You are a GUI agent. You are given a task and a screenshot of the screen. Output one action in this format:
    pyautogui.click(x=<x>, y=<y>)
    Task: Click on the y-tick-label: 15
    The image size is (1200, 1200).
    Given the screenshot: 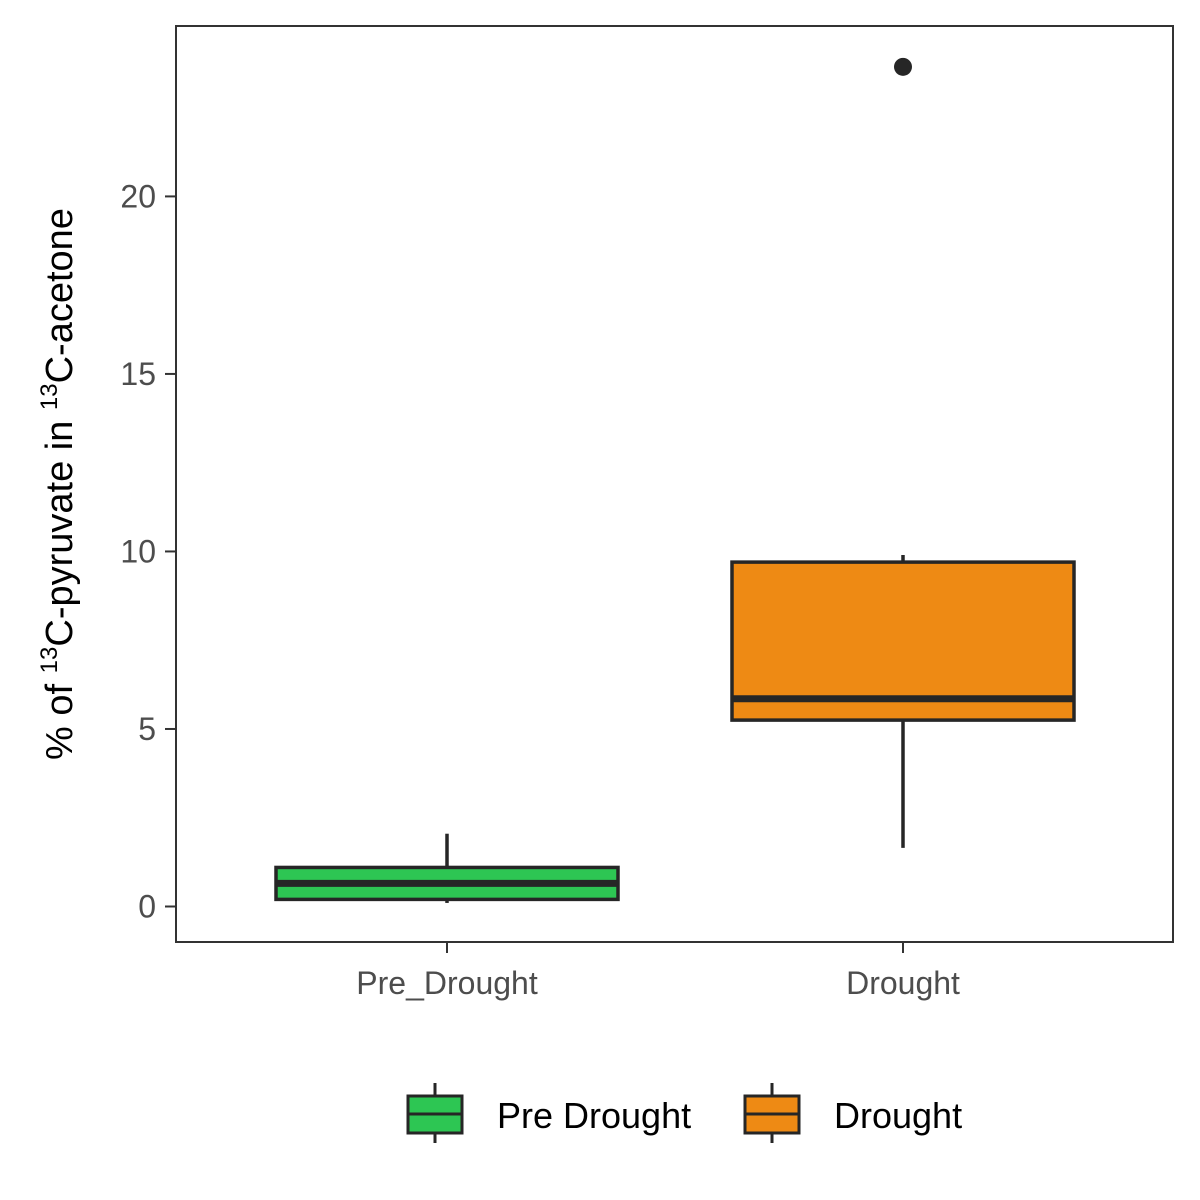 What is the action you would take?
    pyautogui.click(x=138, y=374)
    